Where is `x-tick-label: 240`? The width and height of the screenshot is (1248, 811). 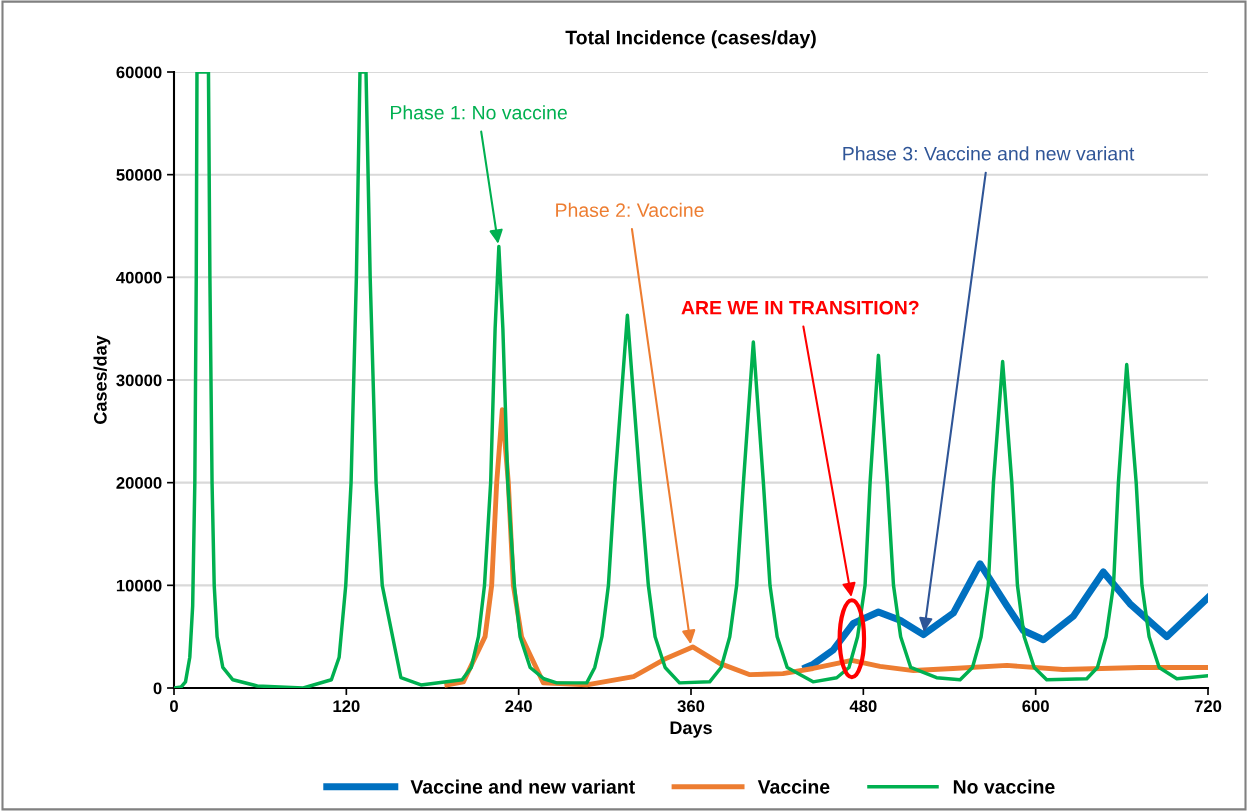
x-tick-label: 240 is located at coordinates (518, 706).